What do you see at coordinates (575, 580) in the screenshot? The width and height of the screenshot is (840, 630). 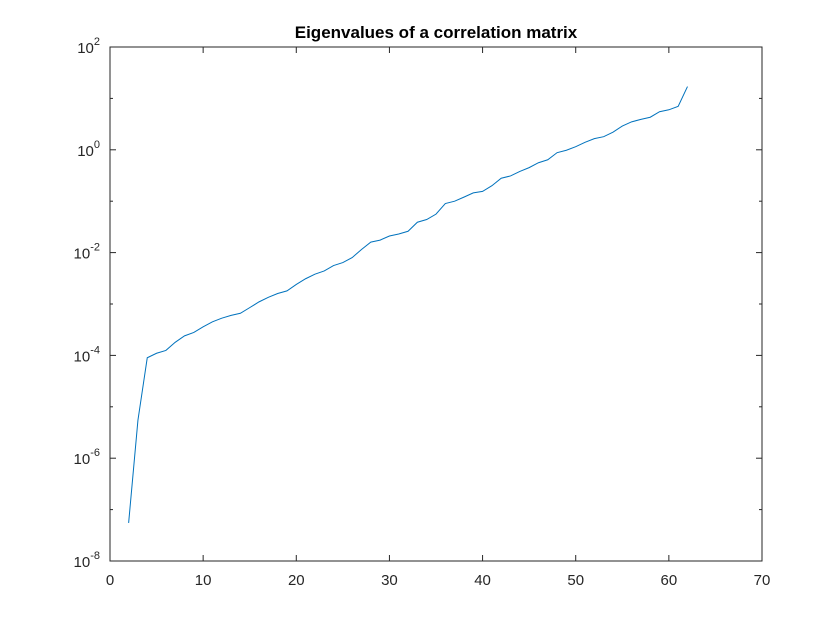 I see `x-tick-label: 50` at bounding box center [575, 580].